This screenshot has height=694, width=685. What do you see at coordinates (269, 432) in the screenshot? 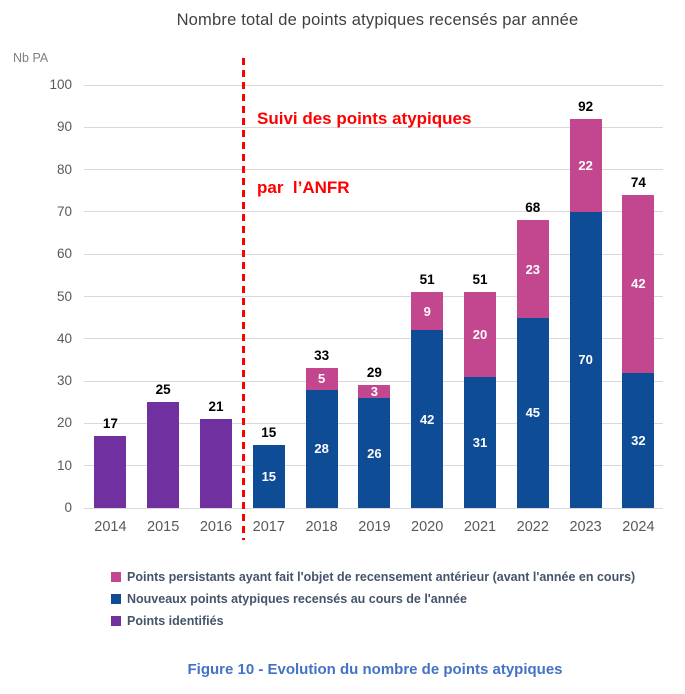
I see `bar-total-label: 15` at bounding box center [269, 432].